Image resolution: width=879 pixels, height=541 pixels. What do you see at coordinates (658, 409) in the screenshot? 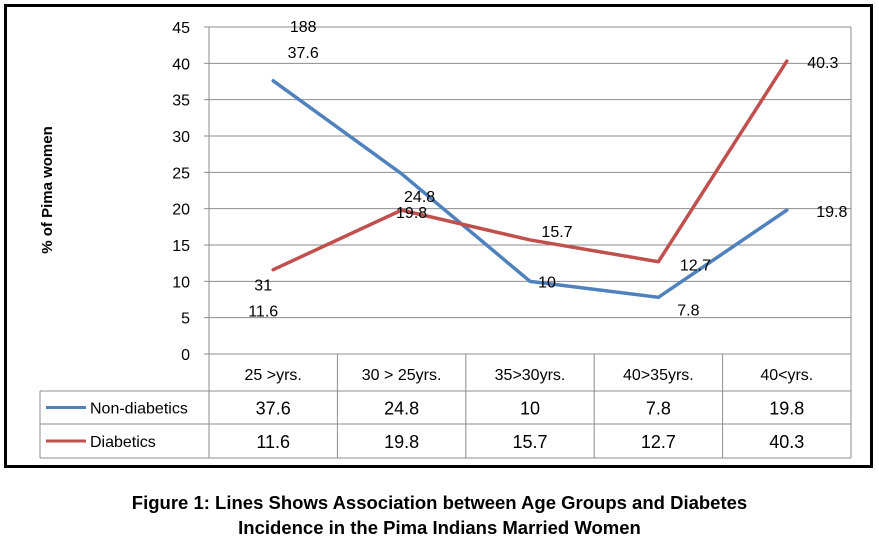
I see `table-cell-value: 7.8` at bounding box center [658, 409].